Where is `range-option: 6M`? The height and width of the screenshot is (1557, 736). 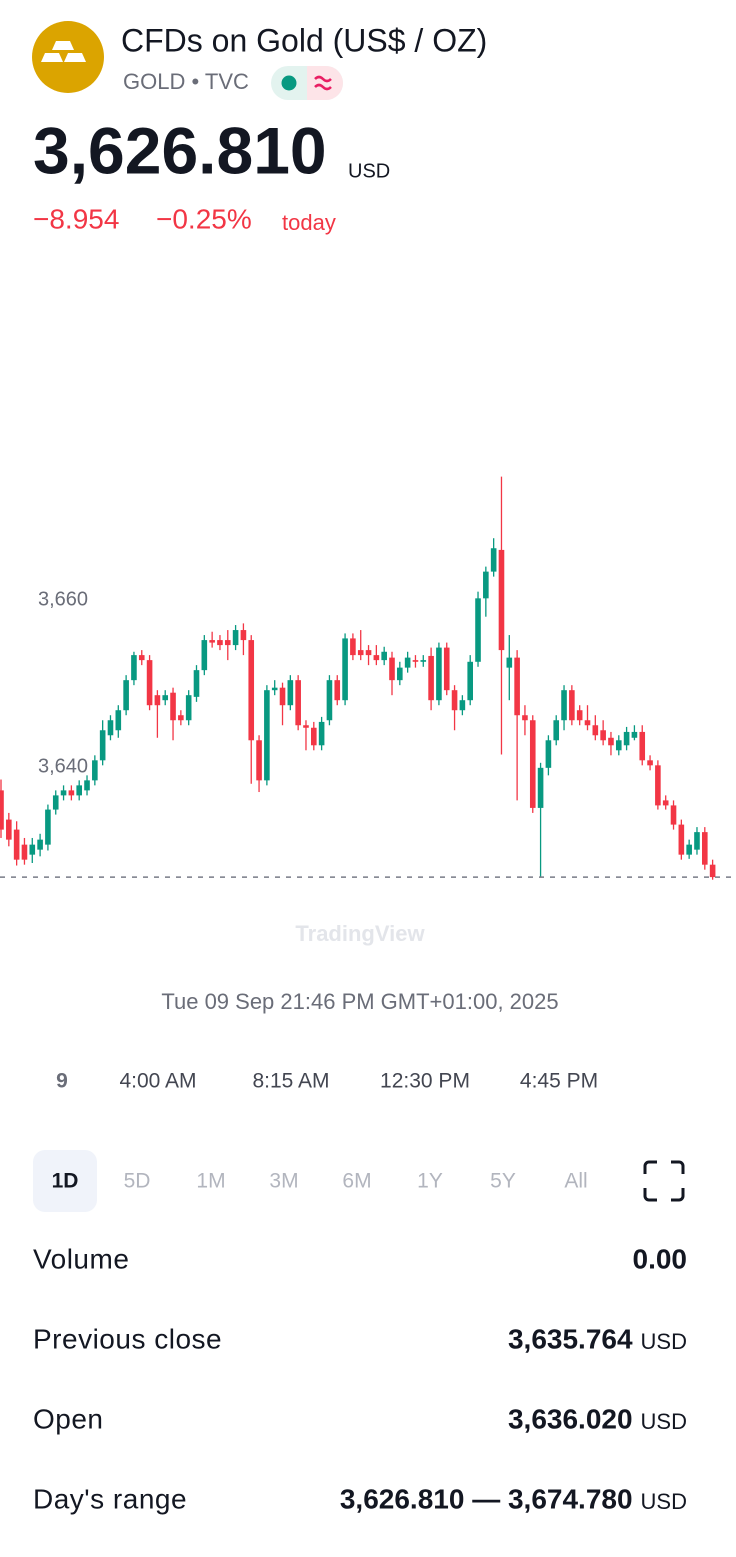
range-option: 6M is located at coordinates (356, 1181).